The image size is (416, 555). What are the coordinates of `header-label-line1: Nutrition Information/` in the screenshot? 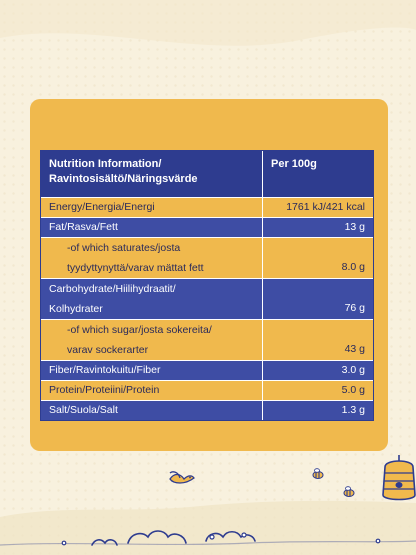 It's located at (105, 164).